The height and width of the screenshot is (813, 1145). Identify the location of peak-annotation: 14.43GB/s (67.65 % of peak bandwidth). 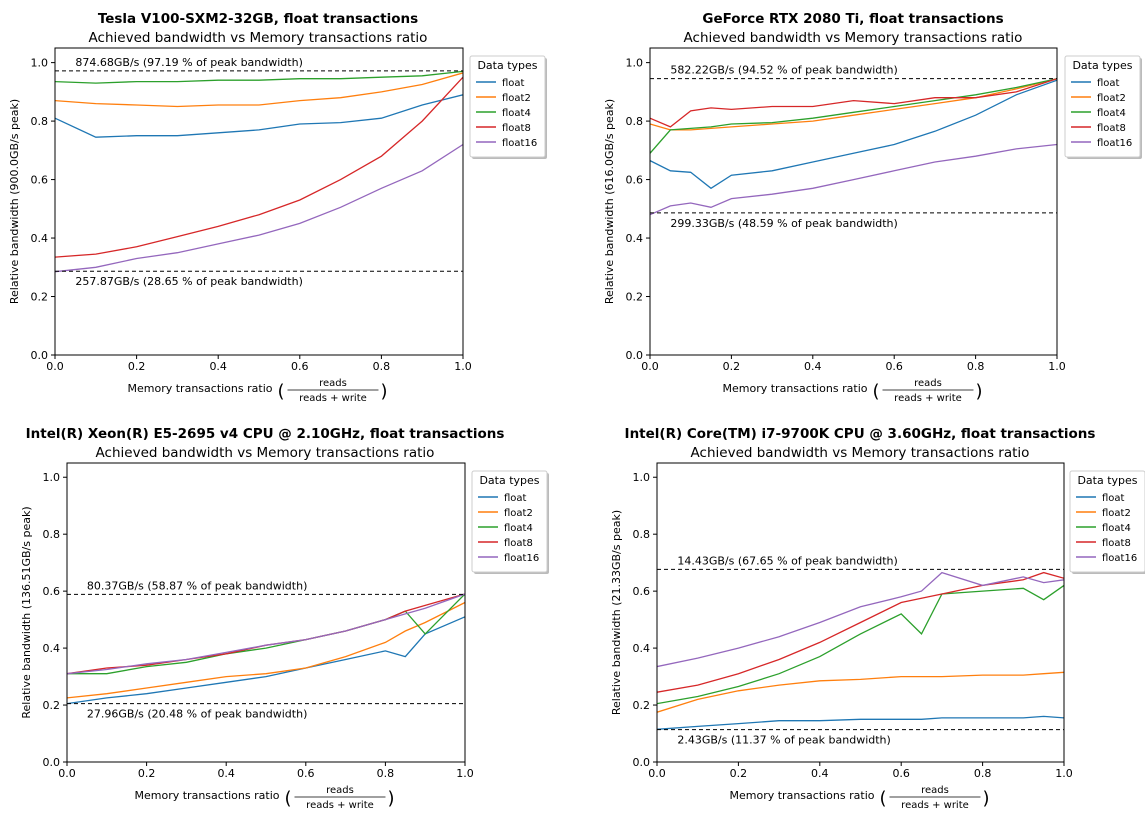
(787, 560).